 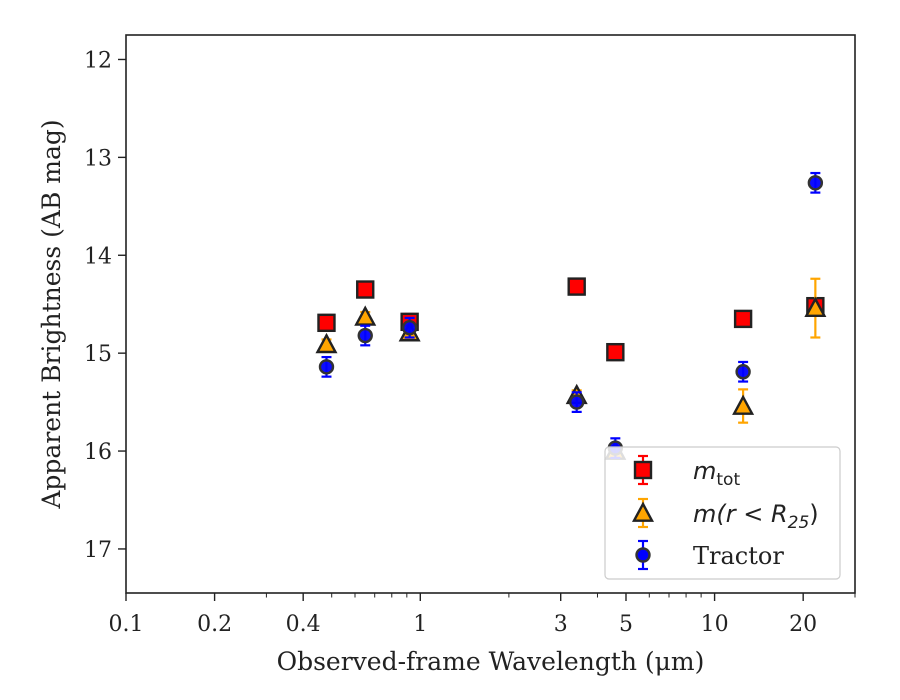 I want to click on legend-label: Tractor, so click(x=738, y=556).